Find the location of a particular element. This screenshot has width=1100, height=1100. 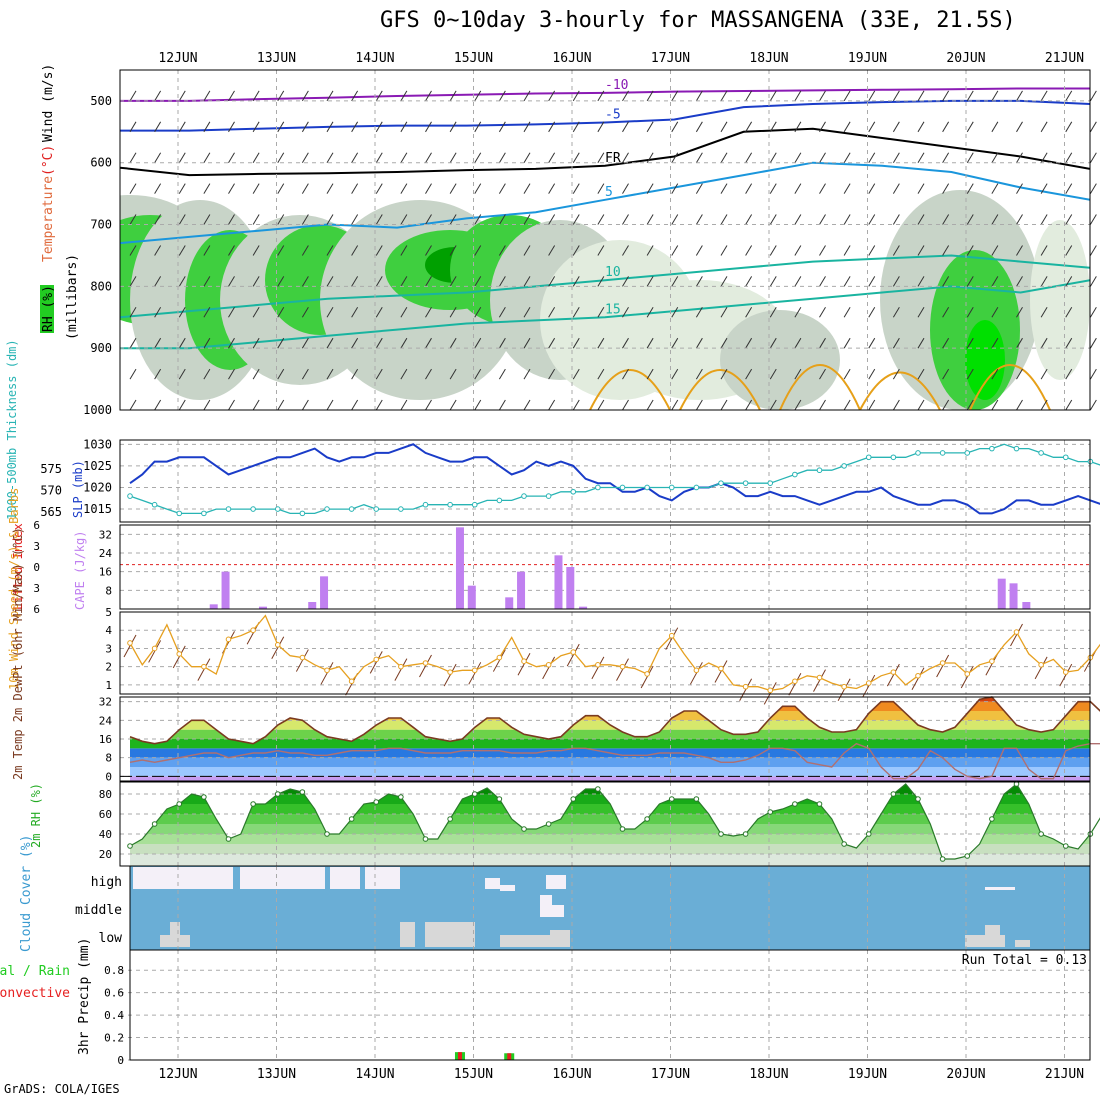

cloud-cover-panel: high middle low Cloud Cover (%) is located at coordinates (555, 893).